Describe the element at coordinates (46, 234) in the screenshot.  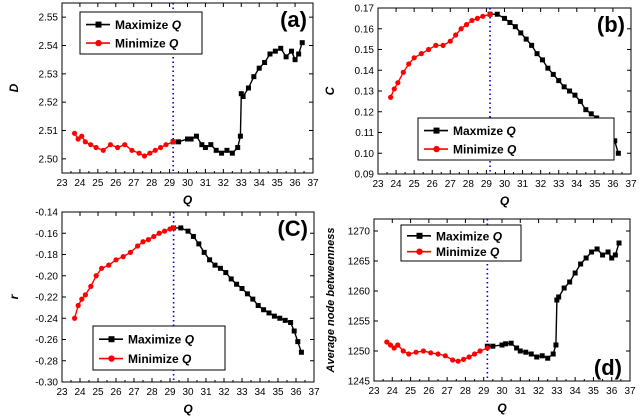
I see `y-tick-label: -0.16` at that location.